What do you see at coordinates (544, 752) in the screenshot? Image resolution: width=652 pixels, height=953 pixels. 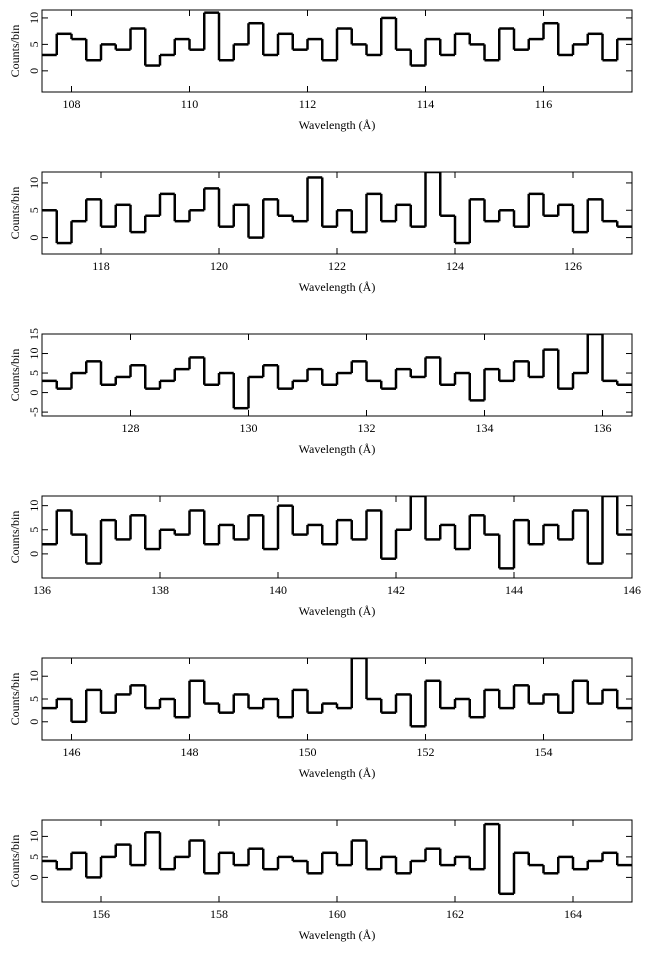 I see `x-tick-label: 154` at bounding box center [544, 752].